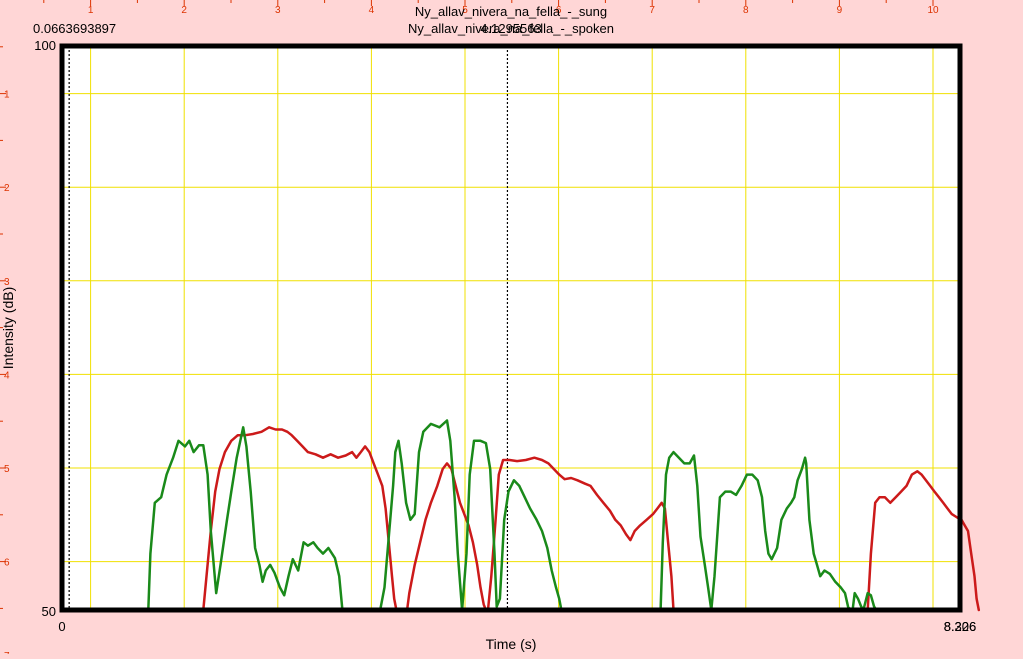 This screenshot has width=1023, height=659. What do you see at coordinates (49, 611) in the screenshot?
I see `y-axis-min-label: 50` at bounding box center [49, 611].